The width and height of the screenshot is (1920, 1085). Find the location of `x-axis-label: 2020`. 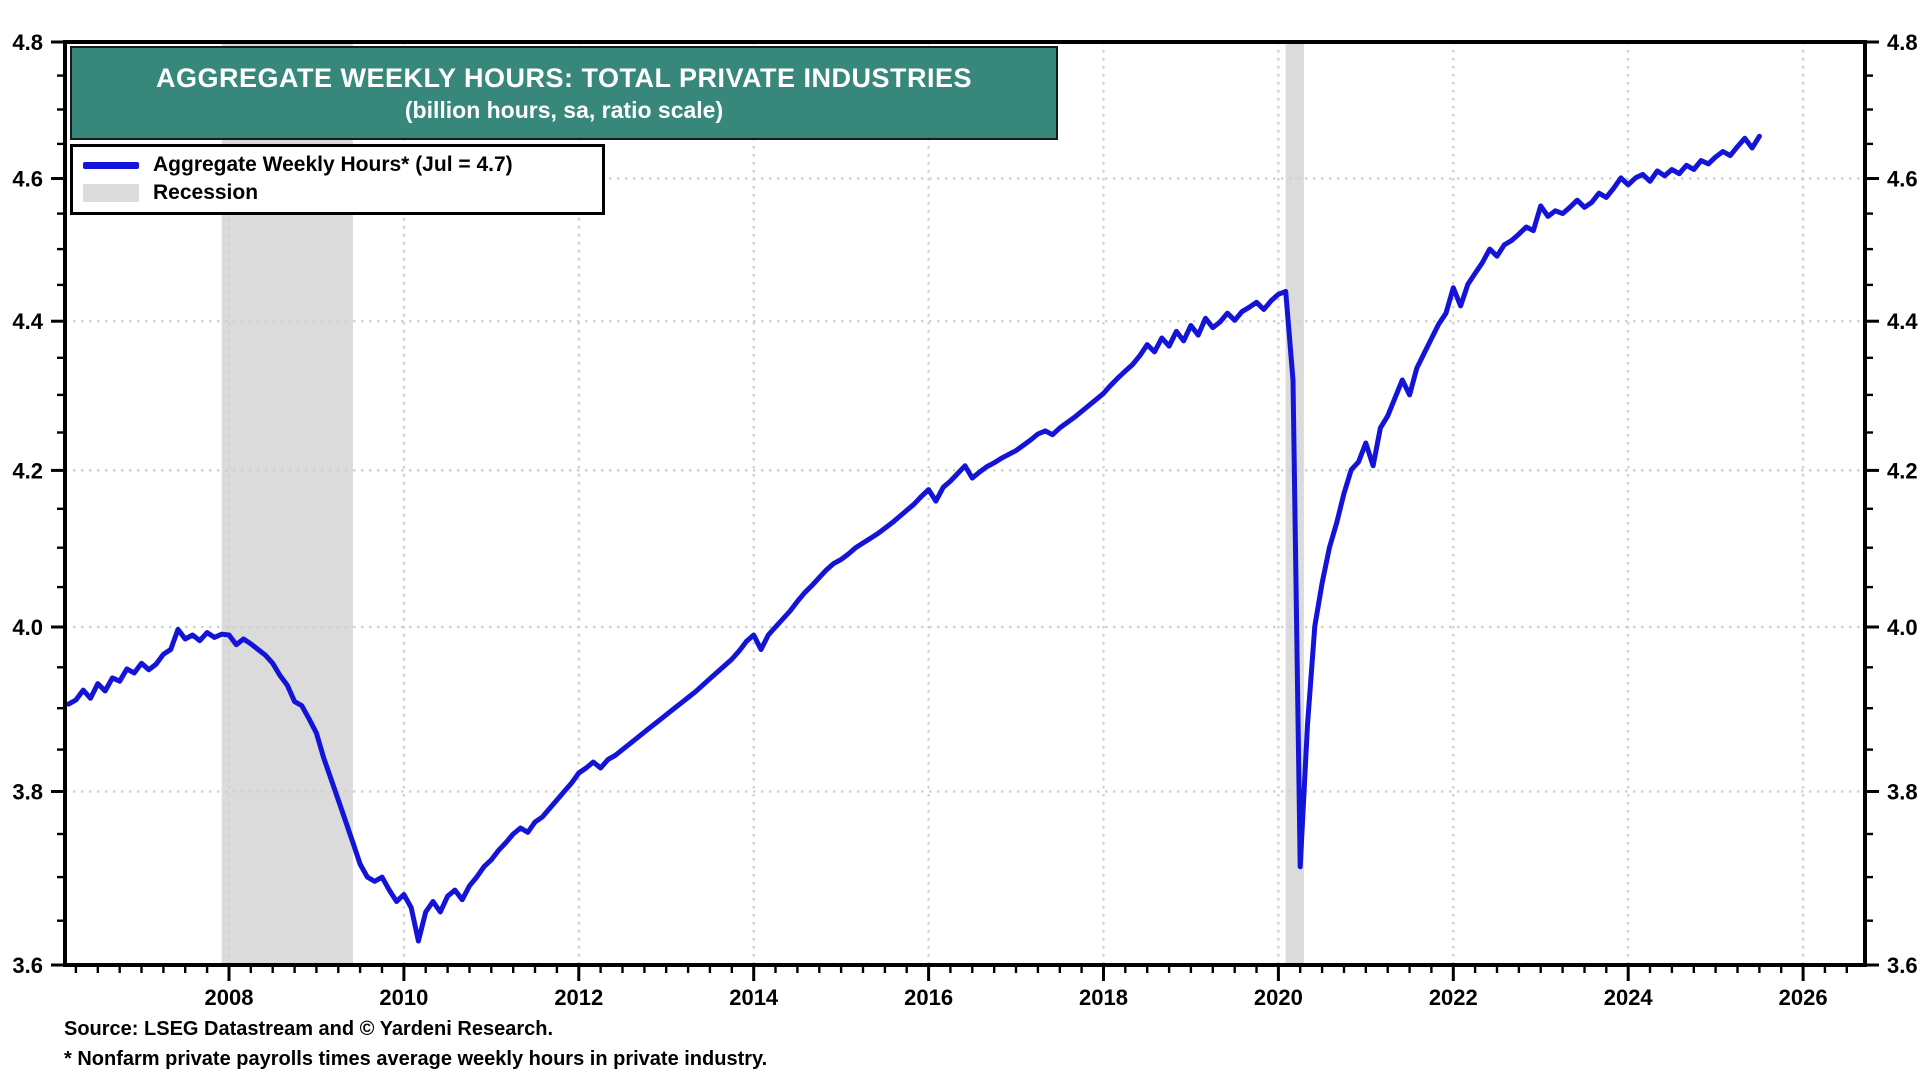

x-axis-label: 2020 is located at coordinates (1278, 997).